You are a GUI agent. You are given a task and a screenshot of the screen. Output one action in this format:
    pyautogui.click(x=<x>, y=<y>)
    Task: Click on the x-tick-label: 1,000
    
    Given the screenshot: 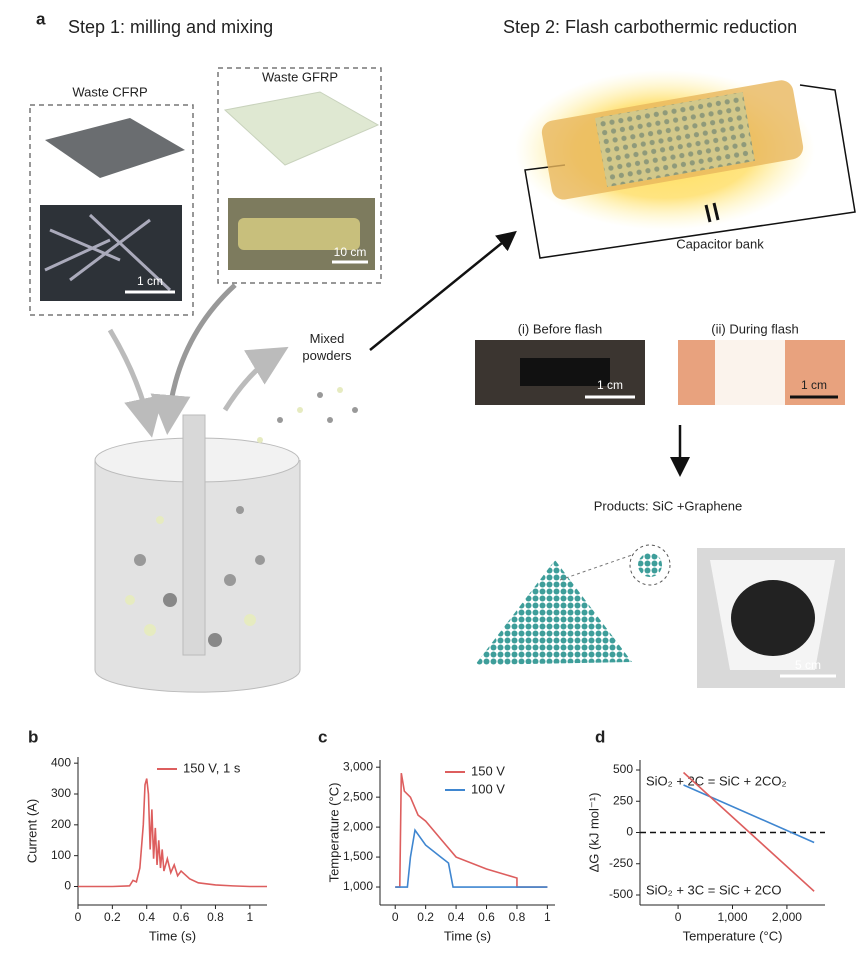 What is the action you would take?
    pyautogui.click(x=732, y=917)
    